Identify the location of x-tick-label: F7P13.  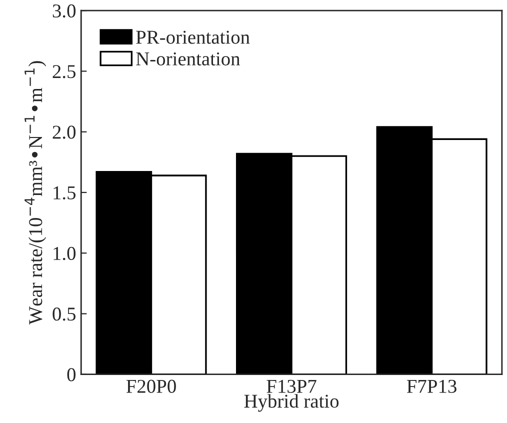
(431, 386).